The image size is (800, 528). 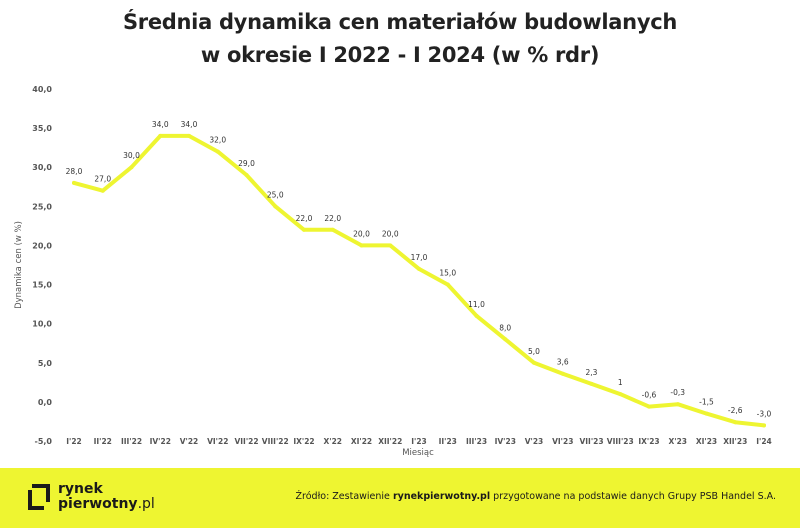 I want to click on data-label: 3,6, so click(x=563, y=362).